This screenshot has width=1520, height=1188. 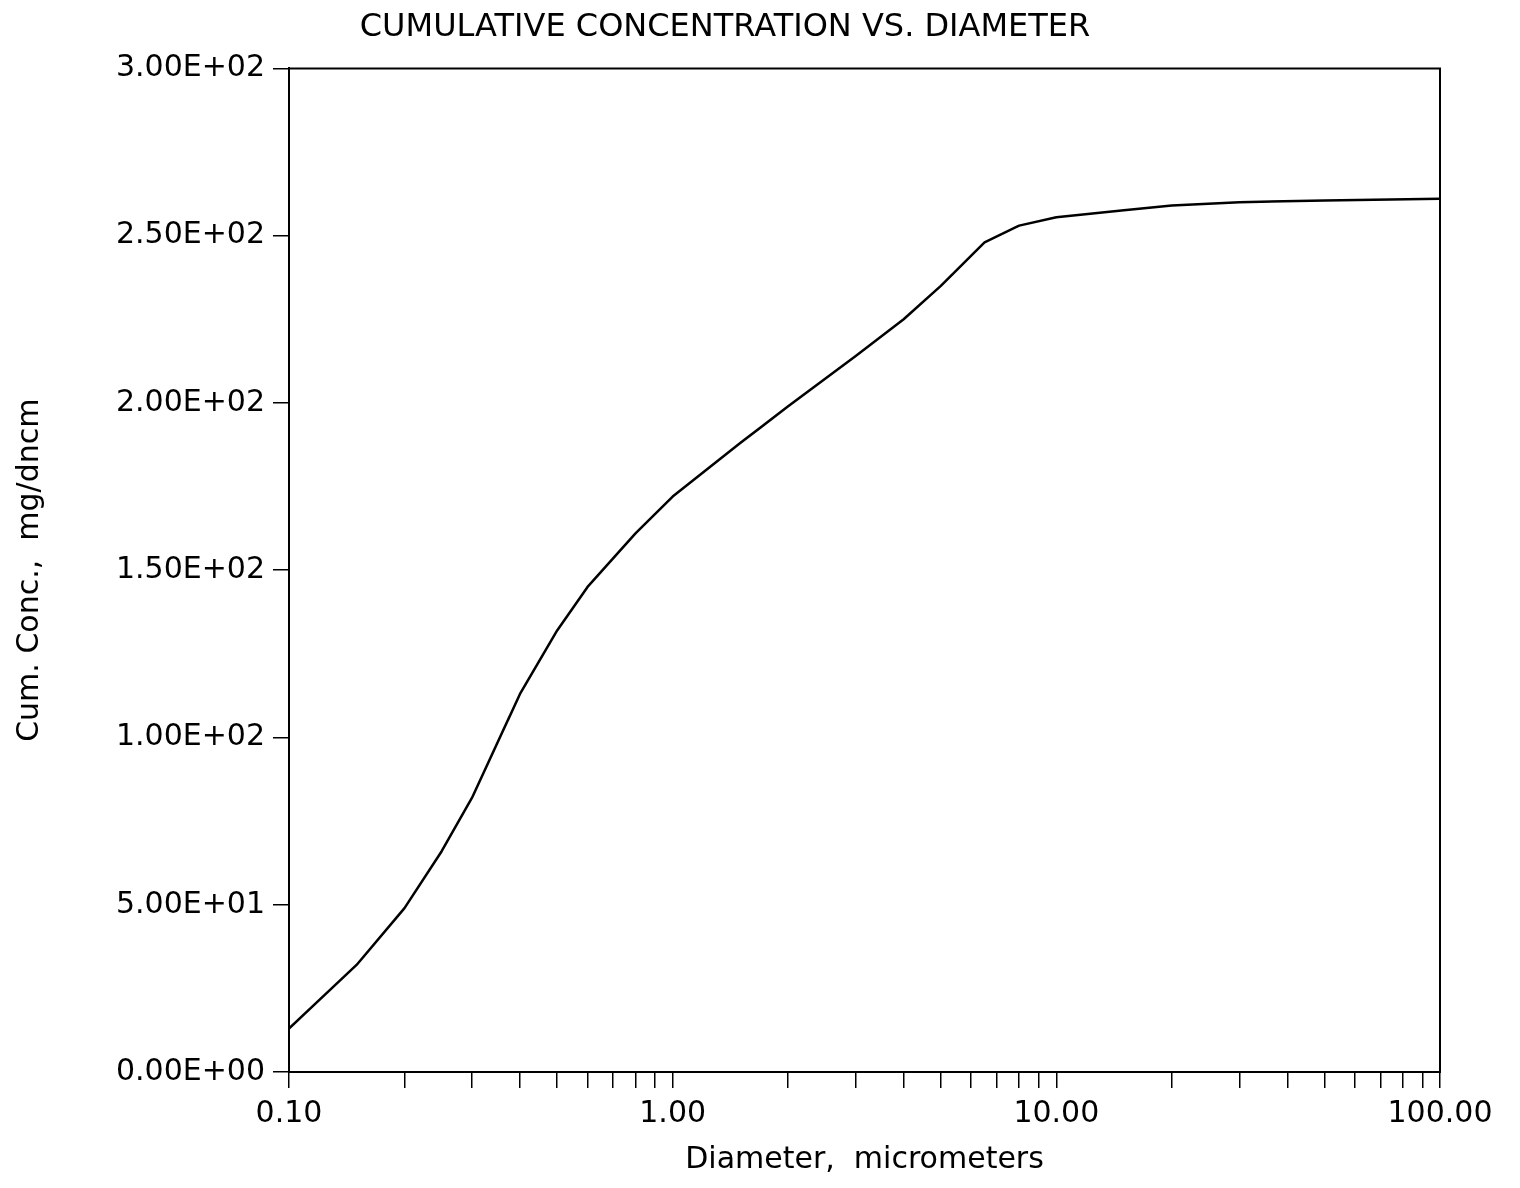 I want to click on y-tick-label: 1.50E+02, so click(x=190, y=567).